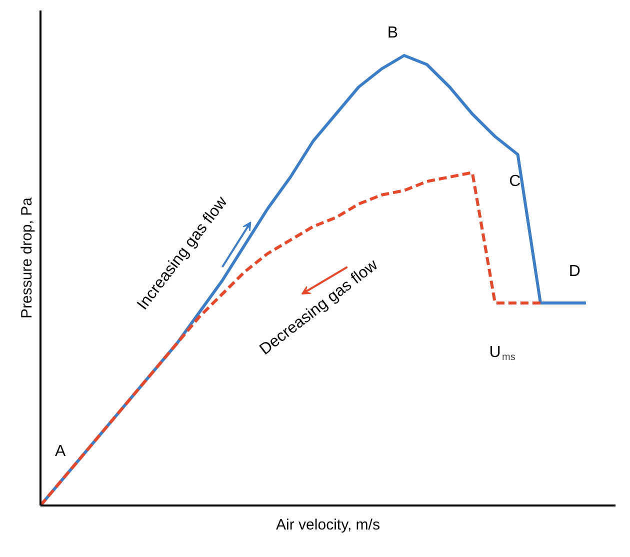 The height and width of the screenshot is (557, 630). Describe the element at coordinates (515, 181) in the screenshot. I see `annotation: C` at that location.